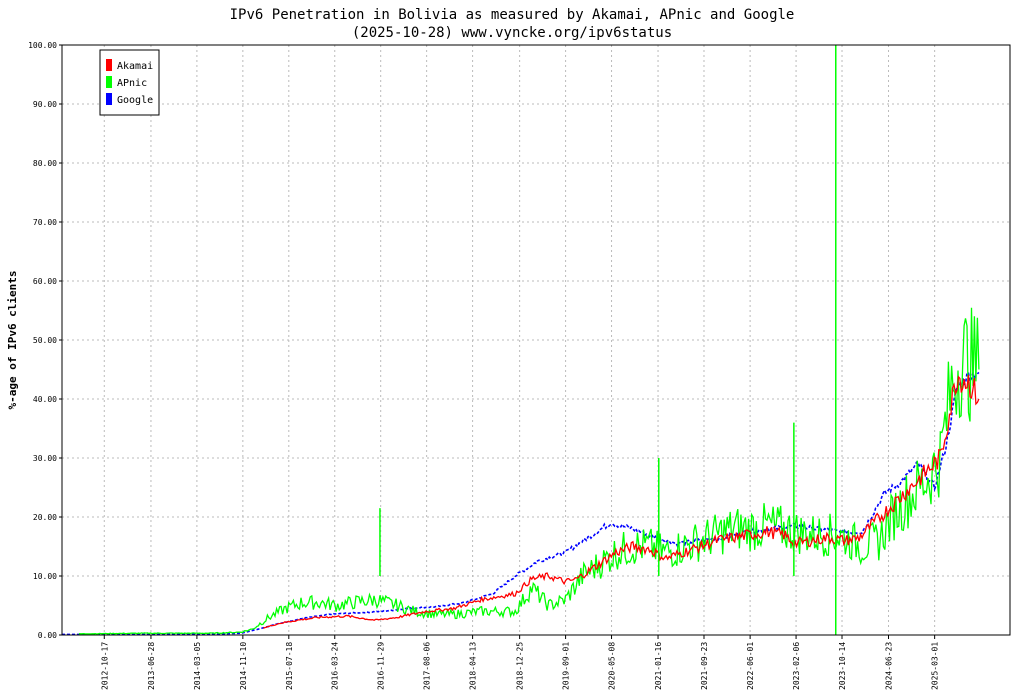  Describe the element at coordinates (935, 666) in the screenshot. I see `x-tick-label: 2025-03-01` at that location.